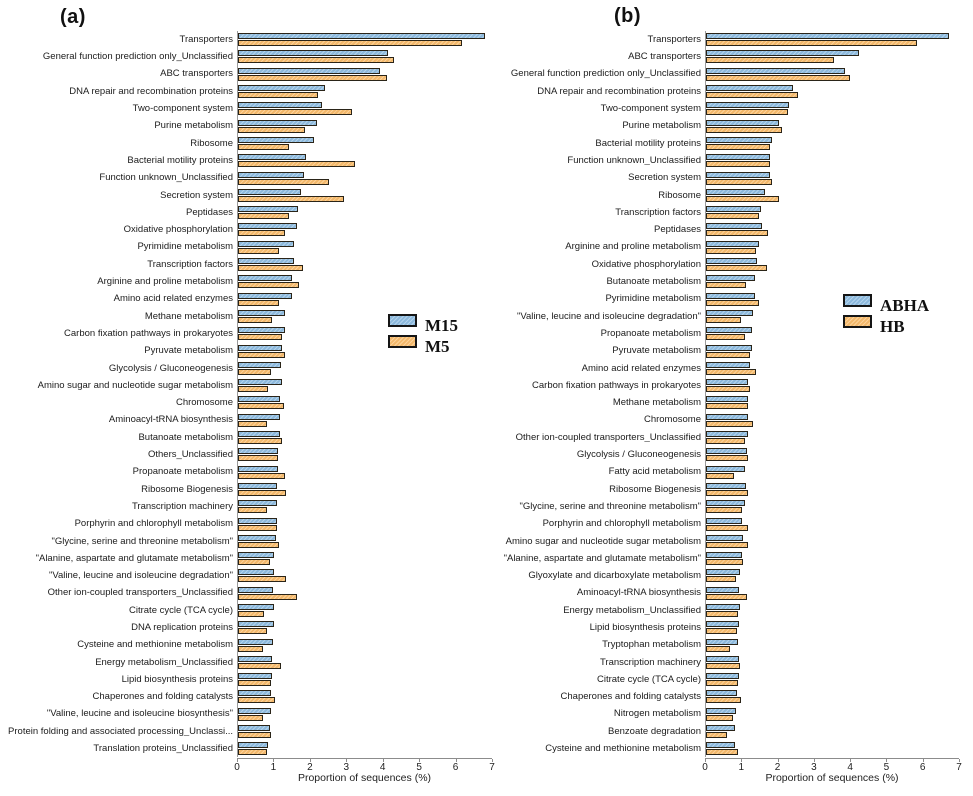 This screenshot has height=796, width=973. What do you see at coordinates (246, 299) in the screenshot?
I see `chart-row: Amino acid related enzymes` at bounding box center [246, 299].